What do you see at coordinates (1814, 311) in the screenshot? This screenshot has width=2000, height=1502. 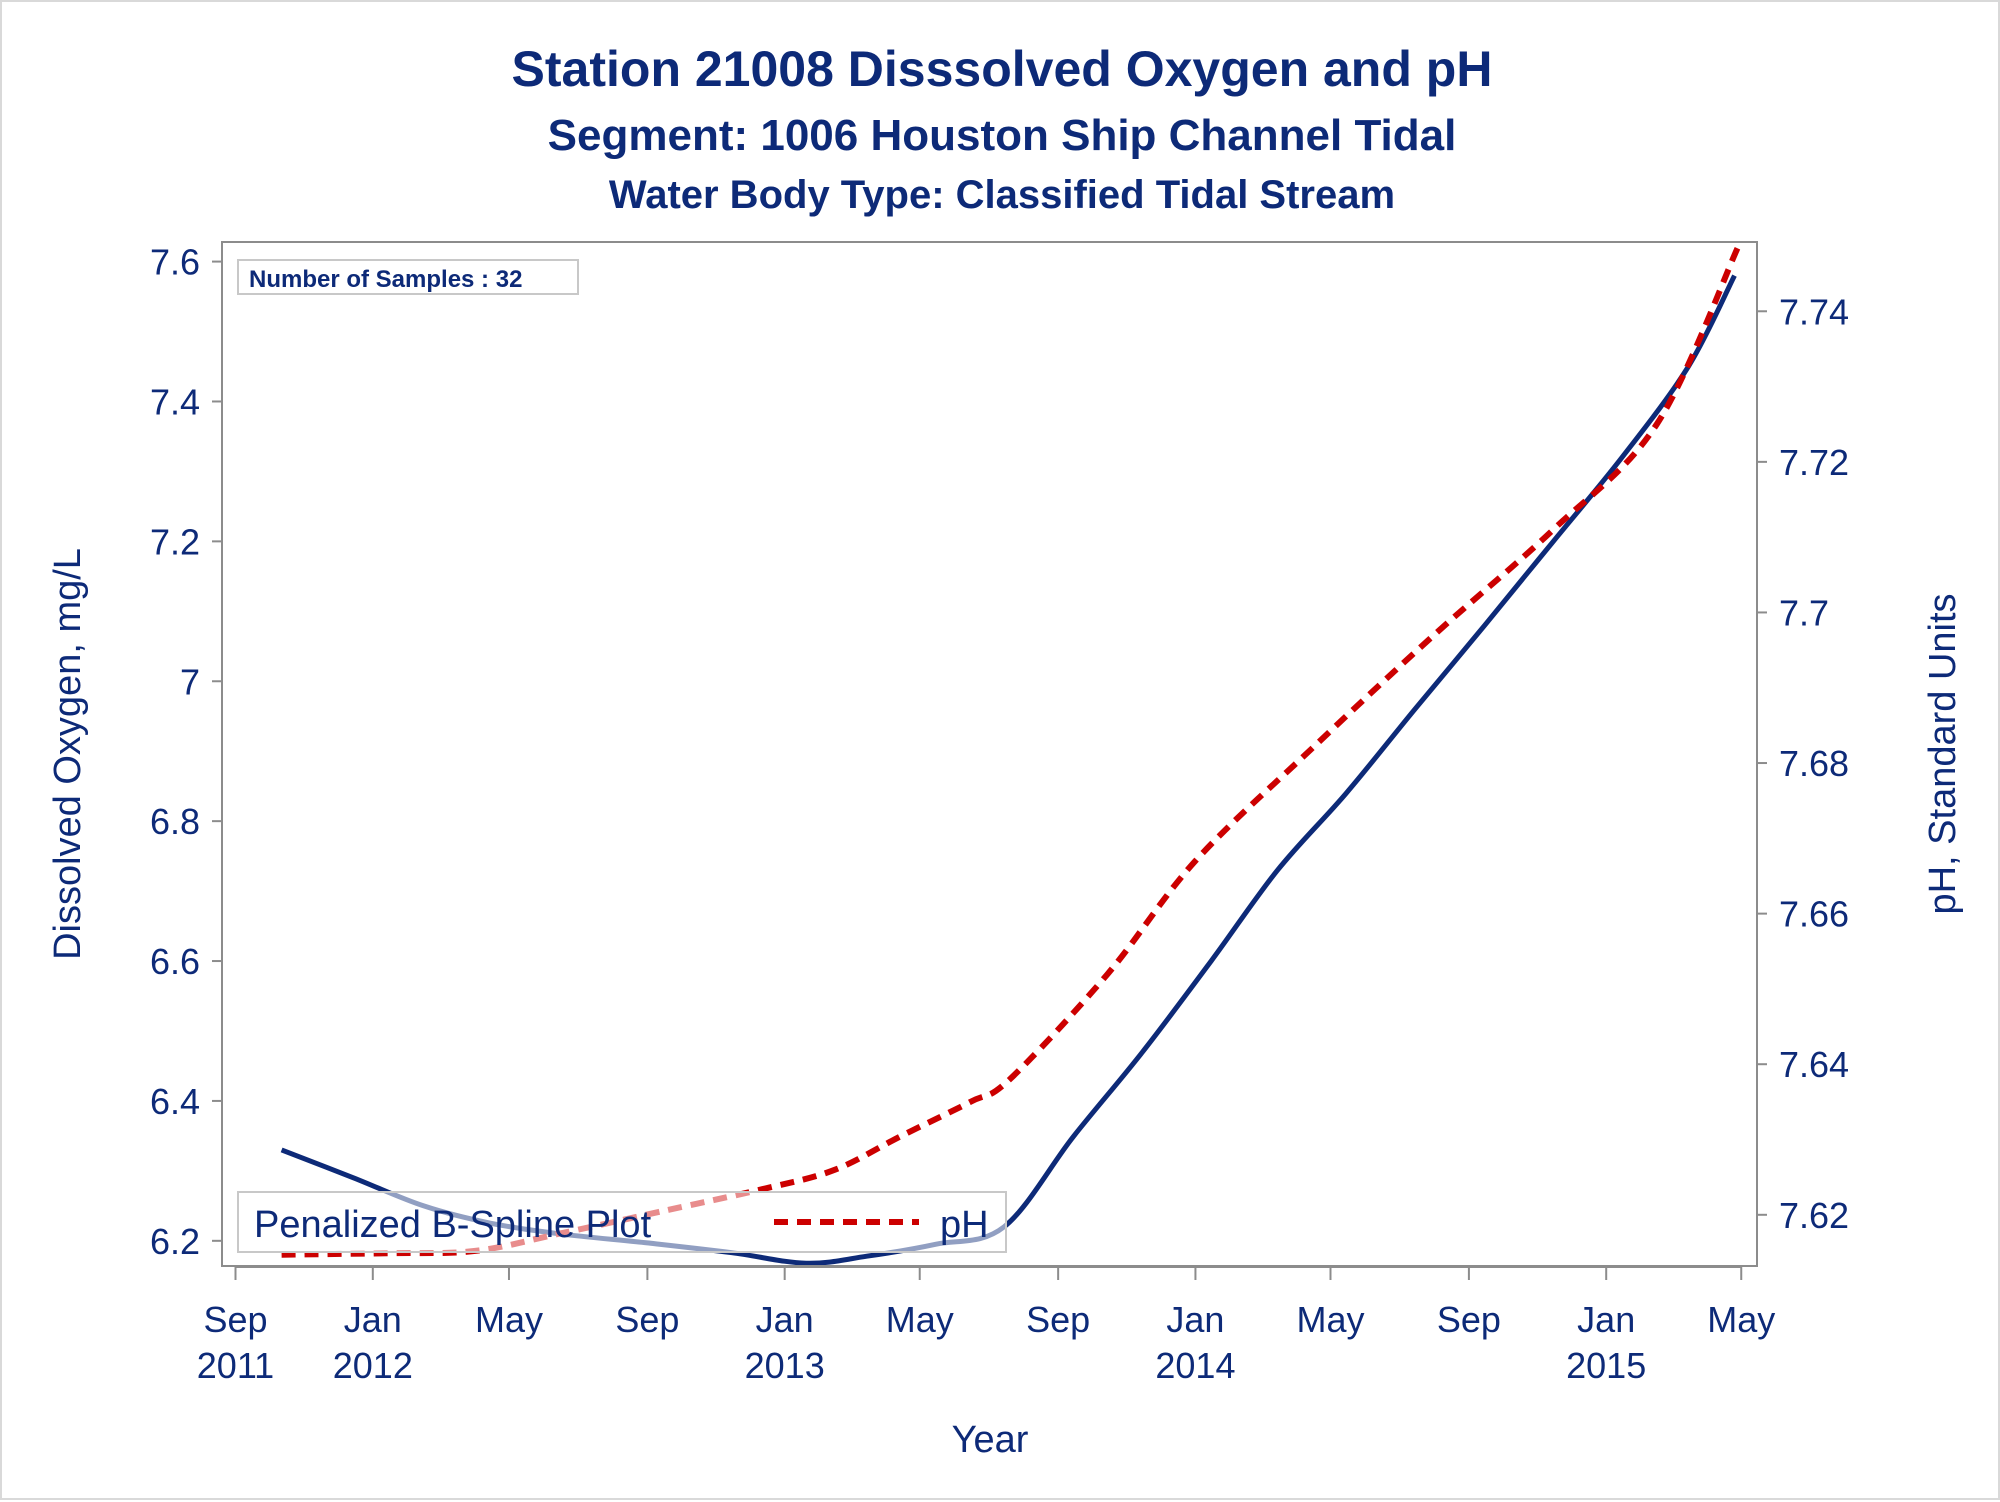 I see `y2-tick-label: 7.74` at bounding box center [1814, 311].